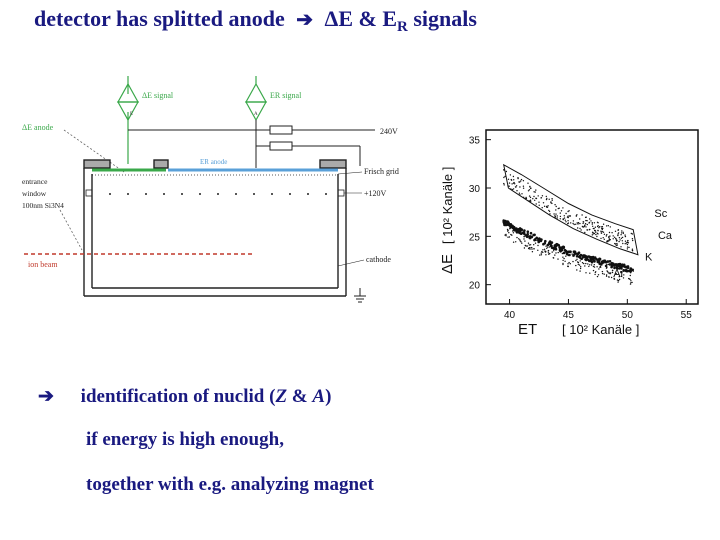 This screenshot has width=720, height=540. What do you see at coordinates (215, 228) in the screenshot?
I see `chamber` at bounding box center [215, 228].